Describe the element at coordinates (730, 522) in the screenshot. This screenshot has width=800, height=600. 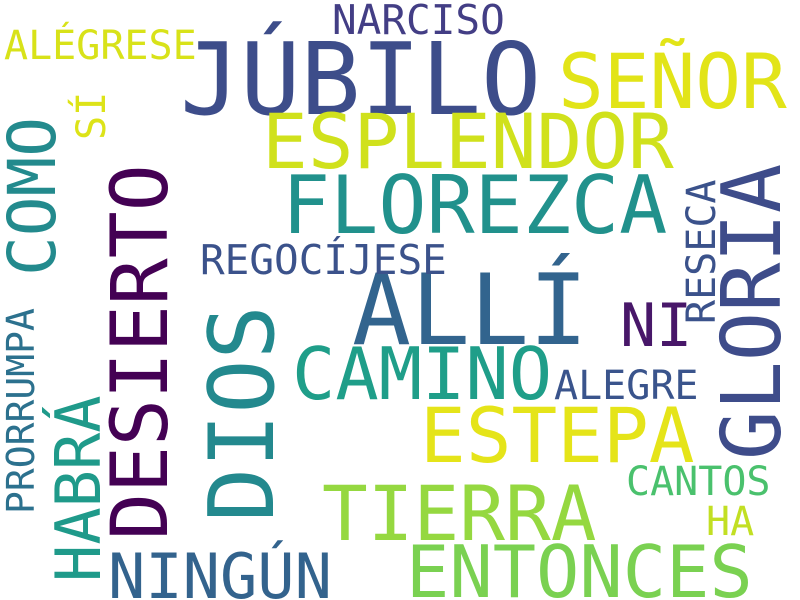
I see `word-ha: HA` at that location.